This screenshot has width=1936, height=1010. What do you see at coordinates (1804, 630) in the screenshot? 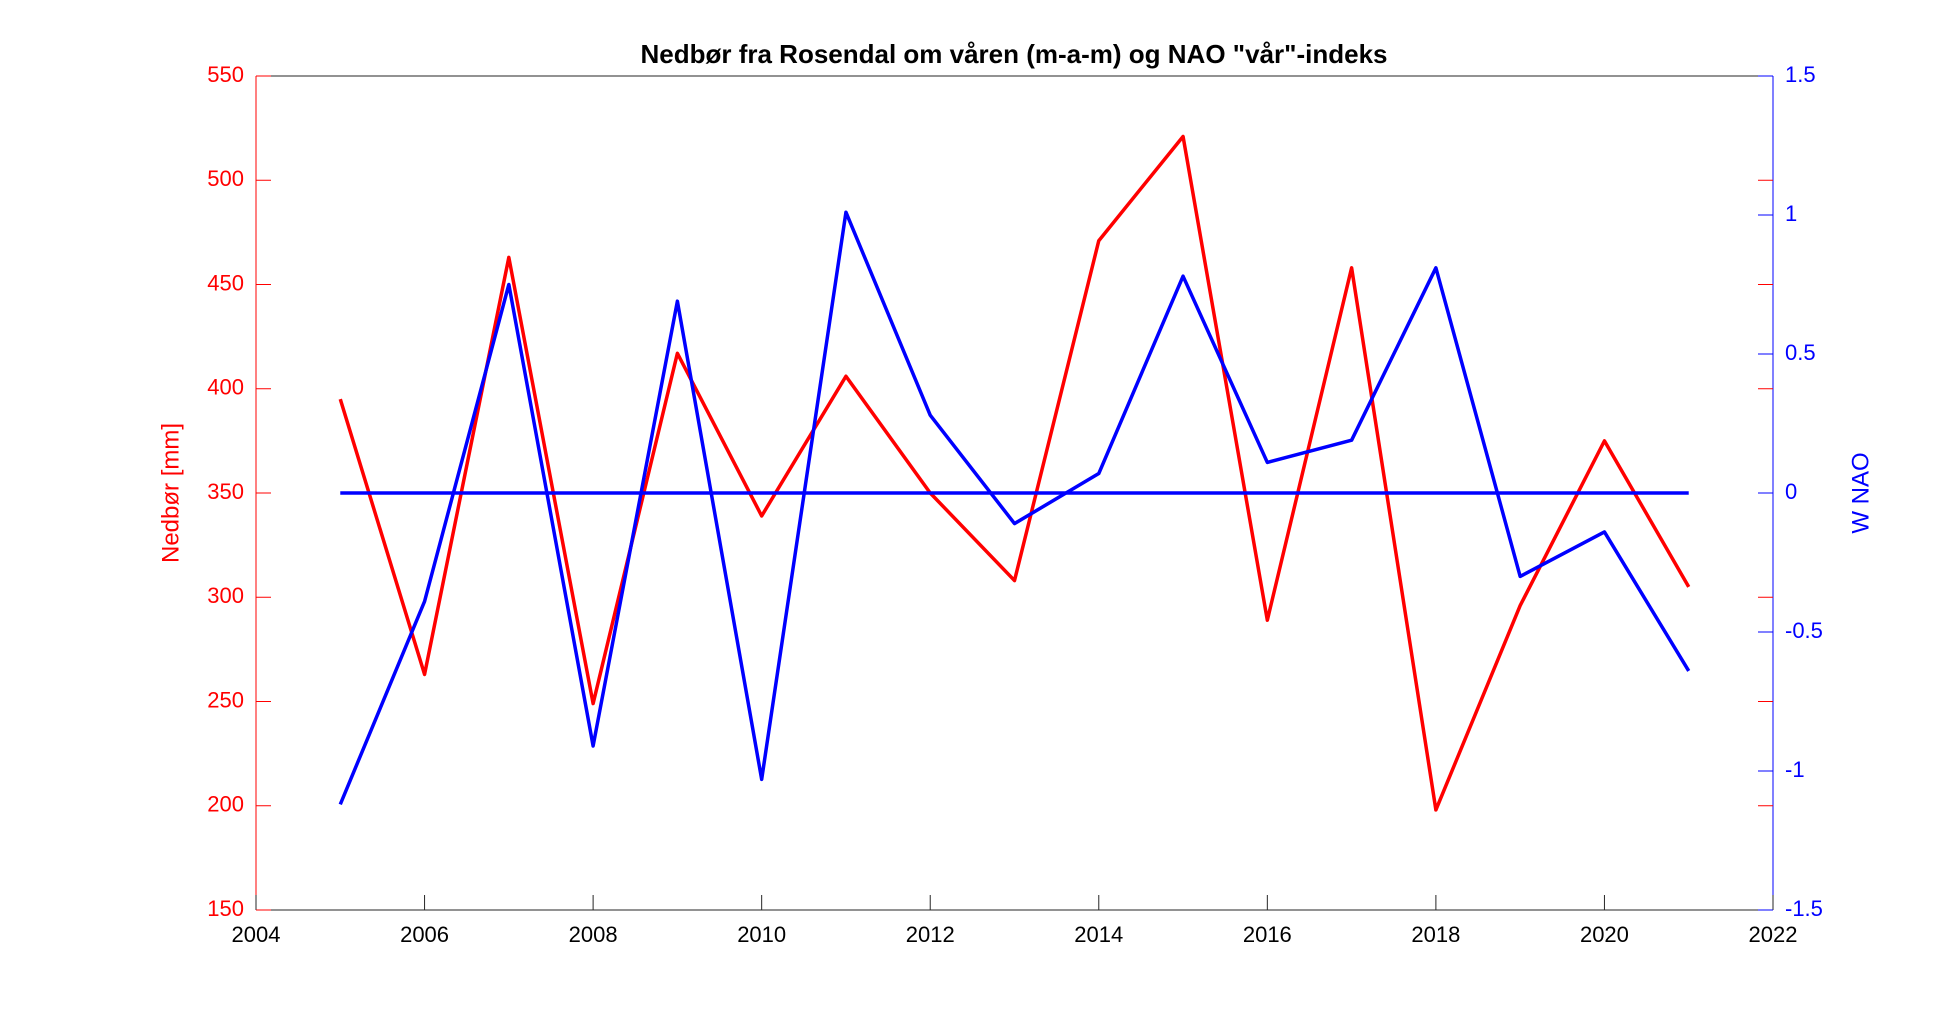
I see `y2-tick-label: -0.5` at bounding box center [1804, 630].